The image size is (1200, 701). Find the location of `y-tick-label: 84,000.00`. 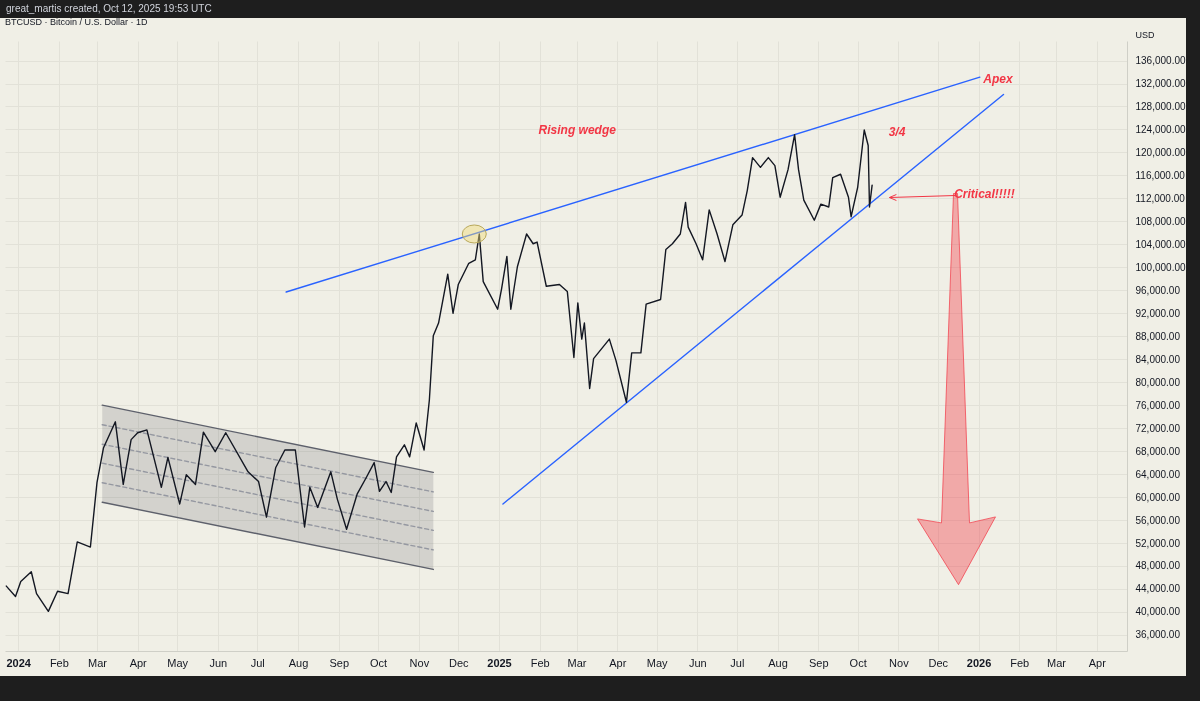

y-tick-label: 84,000.00 is located at coordinates (1158, 359).